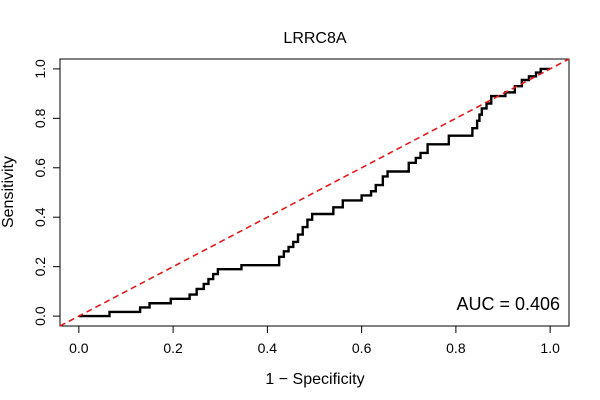 Image resolution: width=600 pixels, height=400 pixels. What do you see at coordinates (550, 348) in the screenshot?
I see `x-tick-label: 1.0` at bounding box center [550, 348].